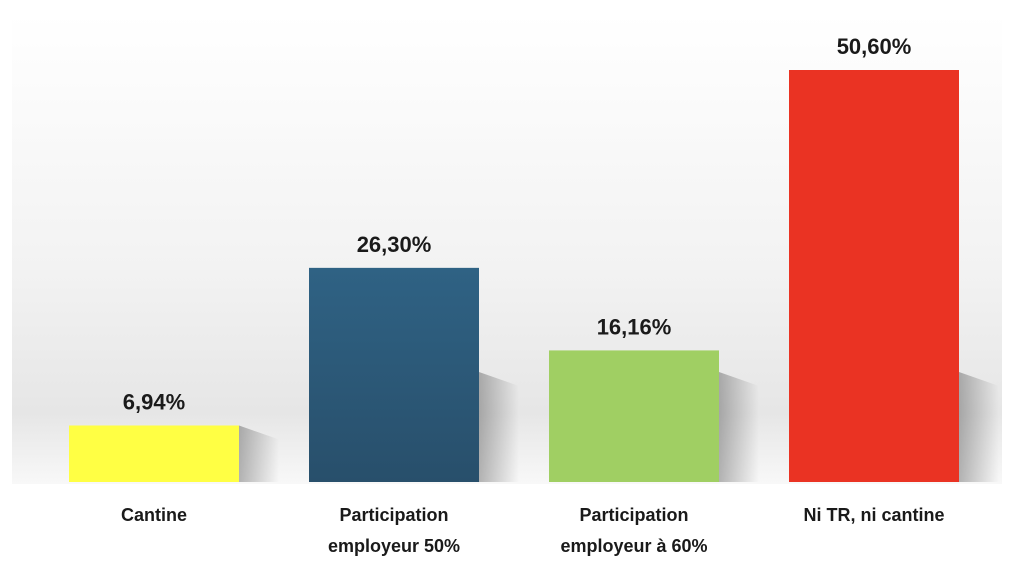 The image size is (1024, 573). What do you see at coordinates (394, 546) in the screenshot?
I see `category-label: employeur 50%` at bounding box center [394, 546].